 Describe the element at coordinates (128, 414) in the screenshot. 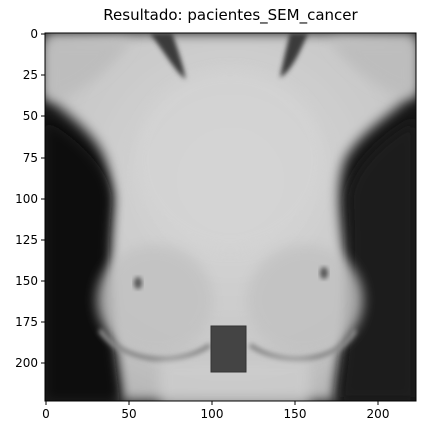

I see `x-tick-label: 50` at that location.